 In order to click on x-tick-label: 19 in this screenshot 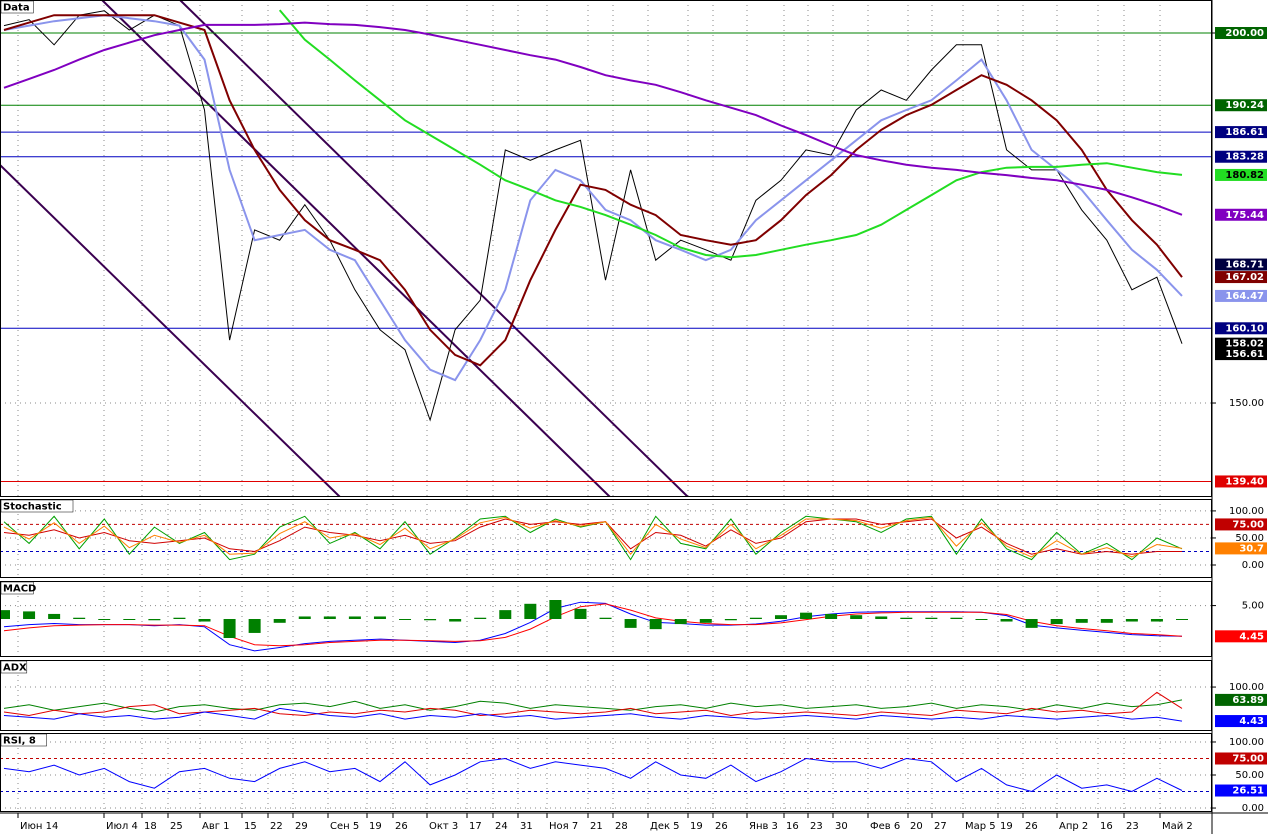, I will do `click(1006, 826)`.